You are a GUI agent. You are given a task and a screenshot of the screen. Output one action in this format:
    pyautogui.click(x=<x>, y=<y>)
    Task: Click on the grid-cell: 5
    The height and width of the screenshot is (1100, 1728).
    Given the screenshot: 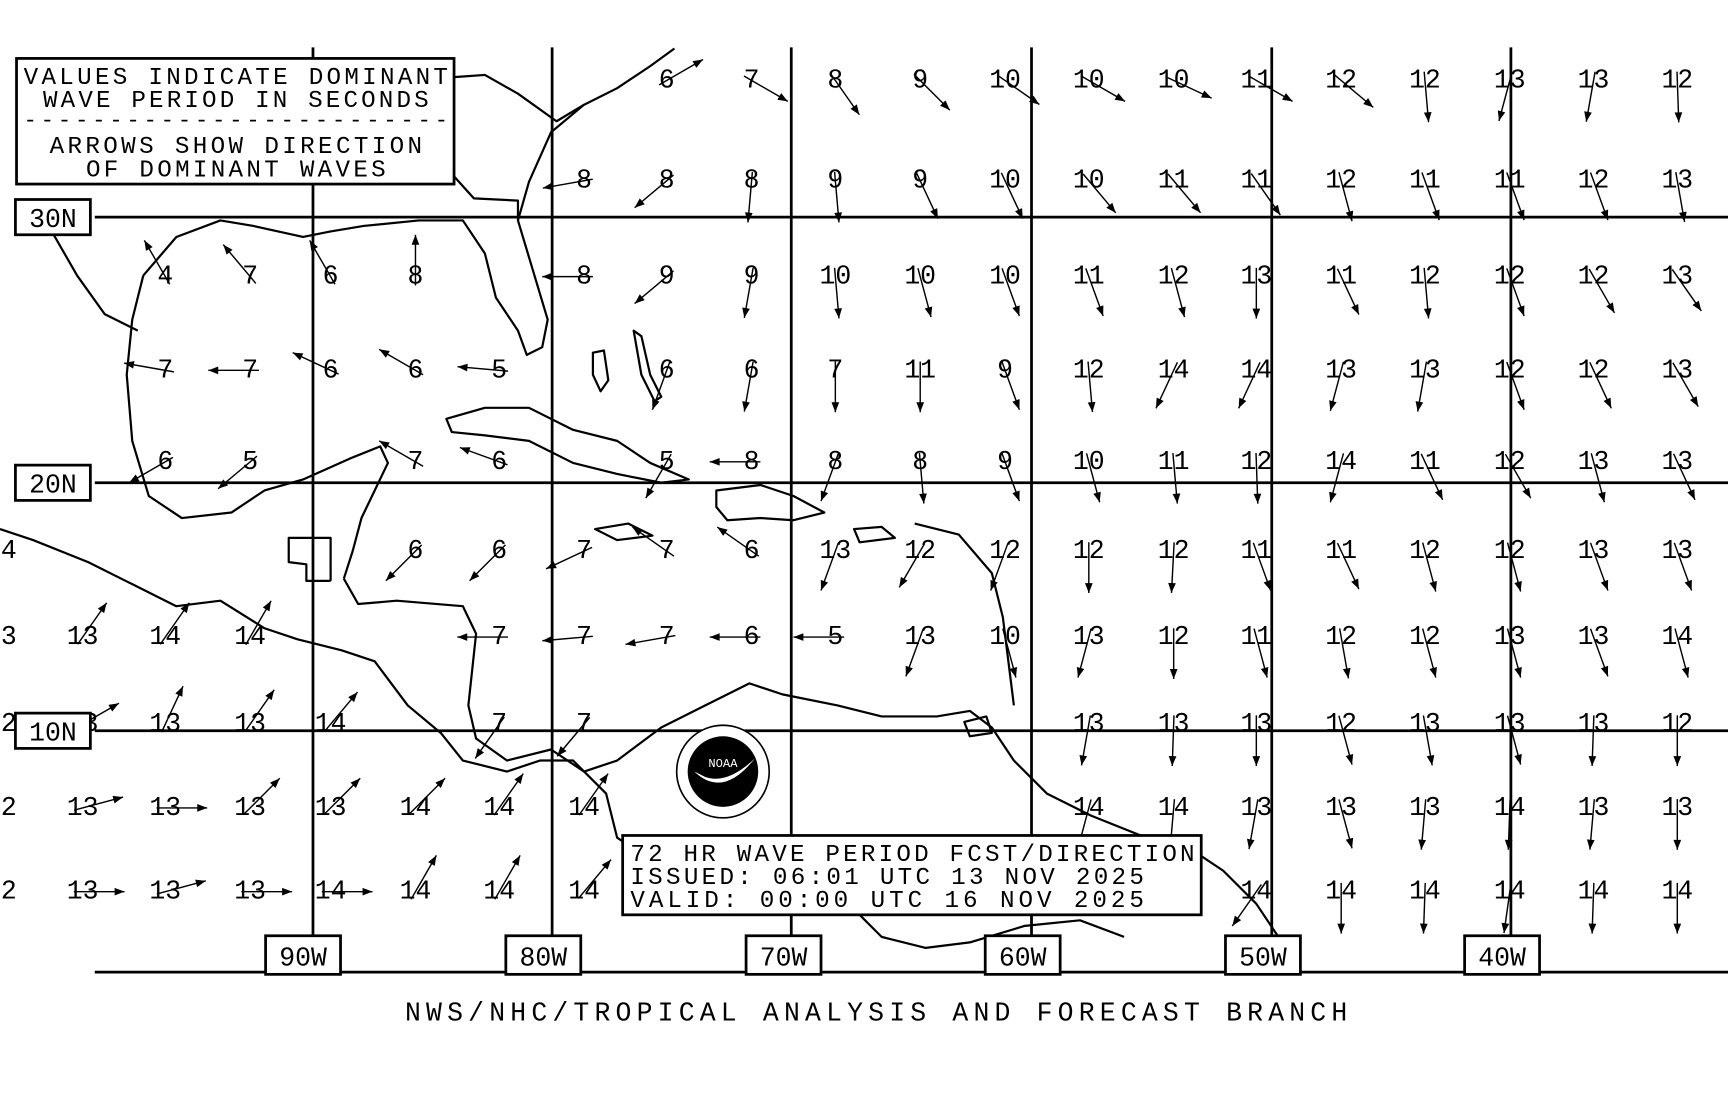 What is the action you would take?
    pyautogui.click(x=819, y=637)
    